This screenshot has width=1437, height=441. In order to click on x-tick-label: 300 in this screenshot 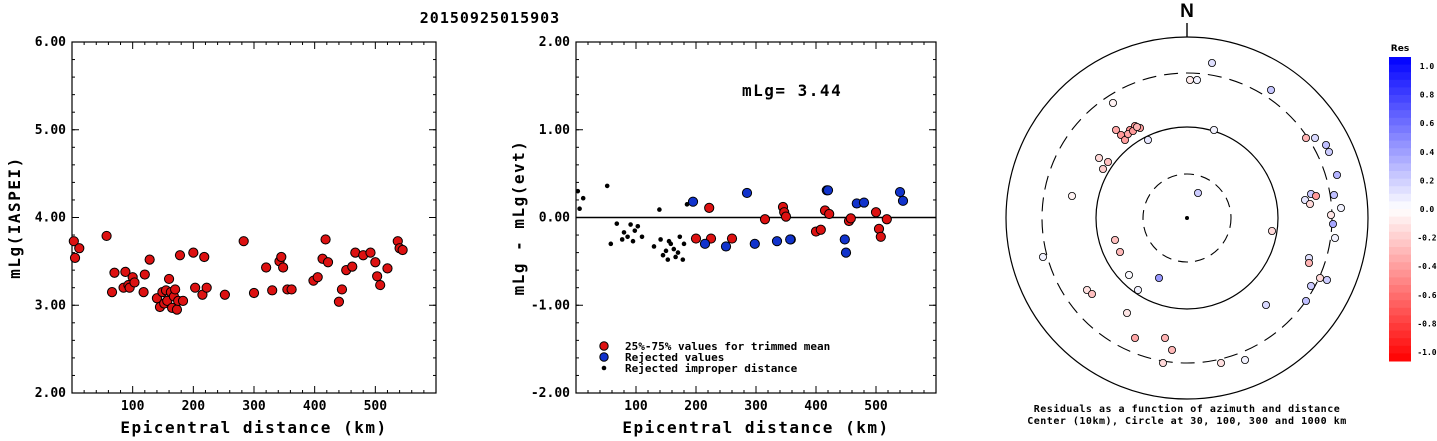, I will do `click(756, 406)`.